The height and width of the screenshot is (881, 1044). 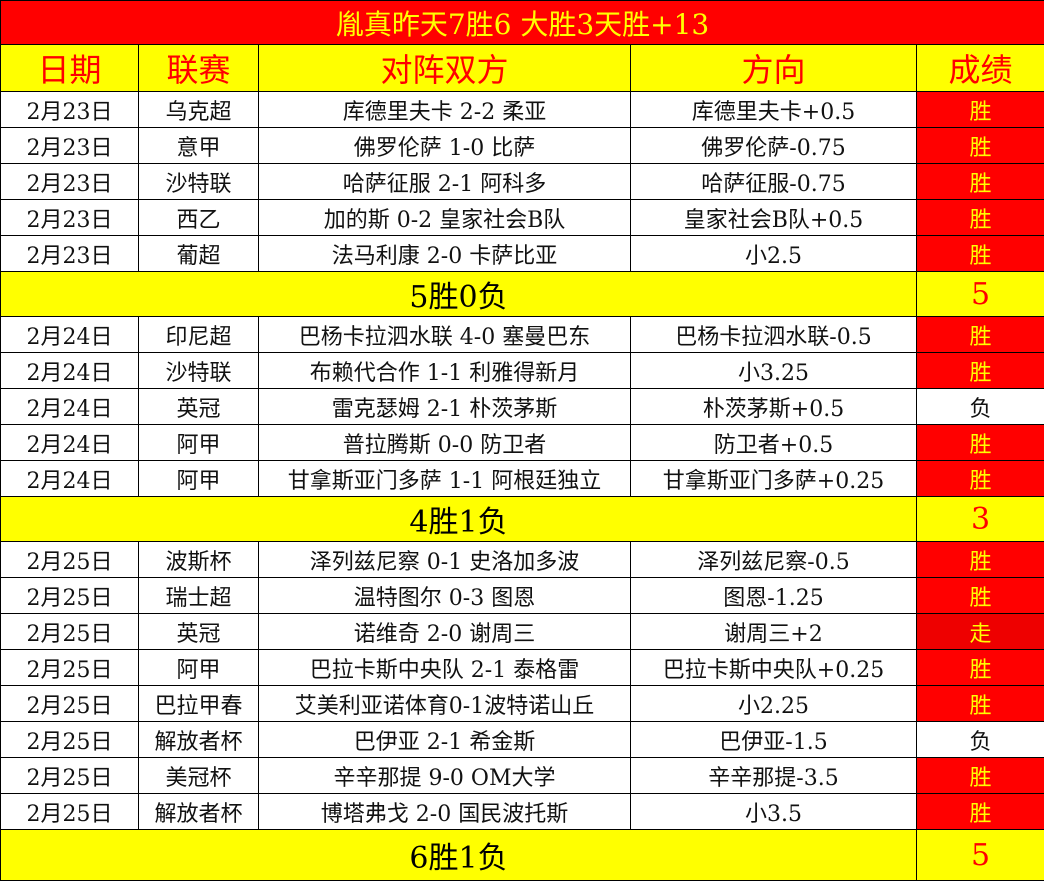 I want to click on match-cell: 辛辛那提 9-0 OM大学, so click(x=445, y=776).